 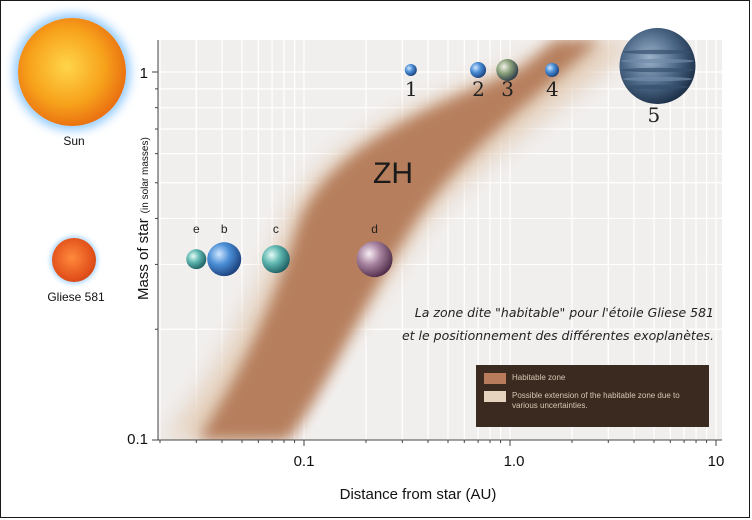 I want to click on x-tick-label: 10, so click(x=716, y=461).